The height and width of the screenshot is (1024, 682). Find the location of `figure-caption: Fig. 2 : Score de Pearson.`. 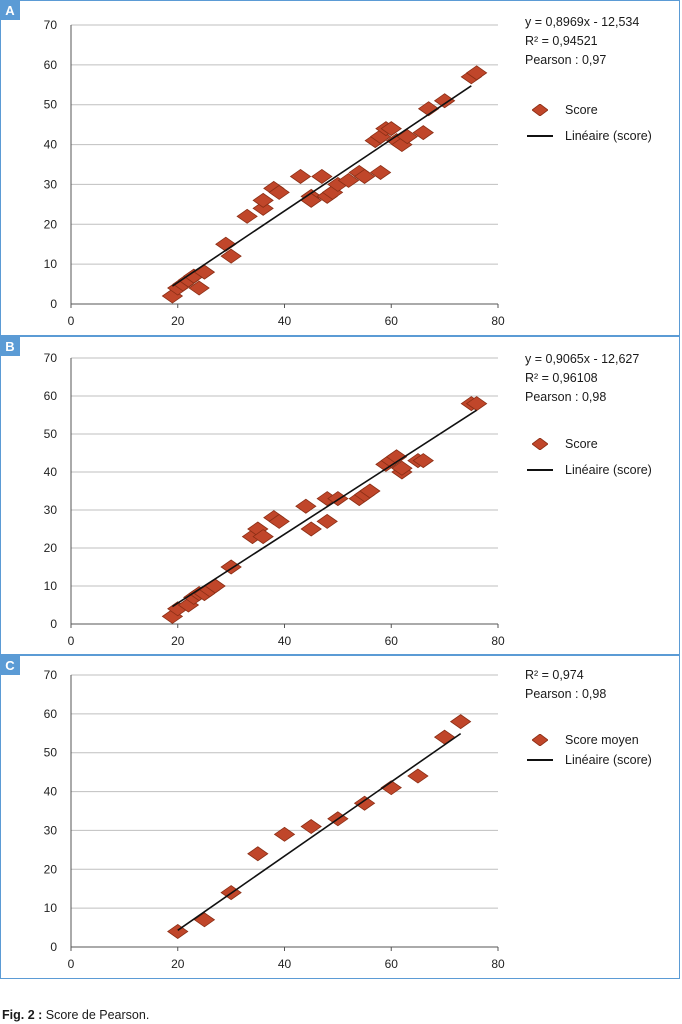

figure-caption: Fig. 2 : Score de Pearson. is located at coordinates (75, 1015).